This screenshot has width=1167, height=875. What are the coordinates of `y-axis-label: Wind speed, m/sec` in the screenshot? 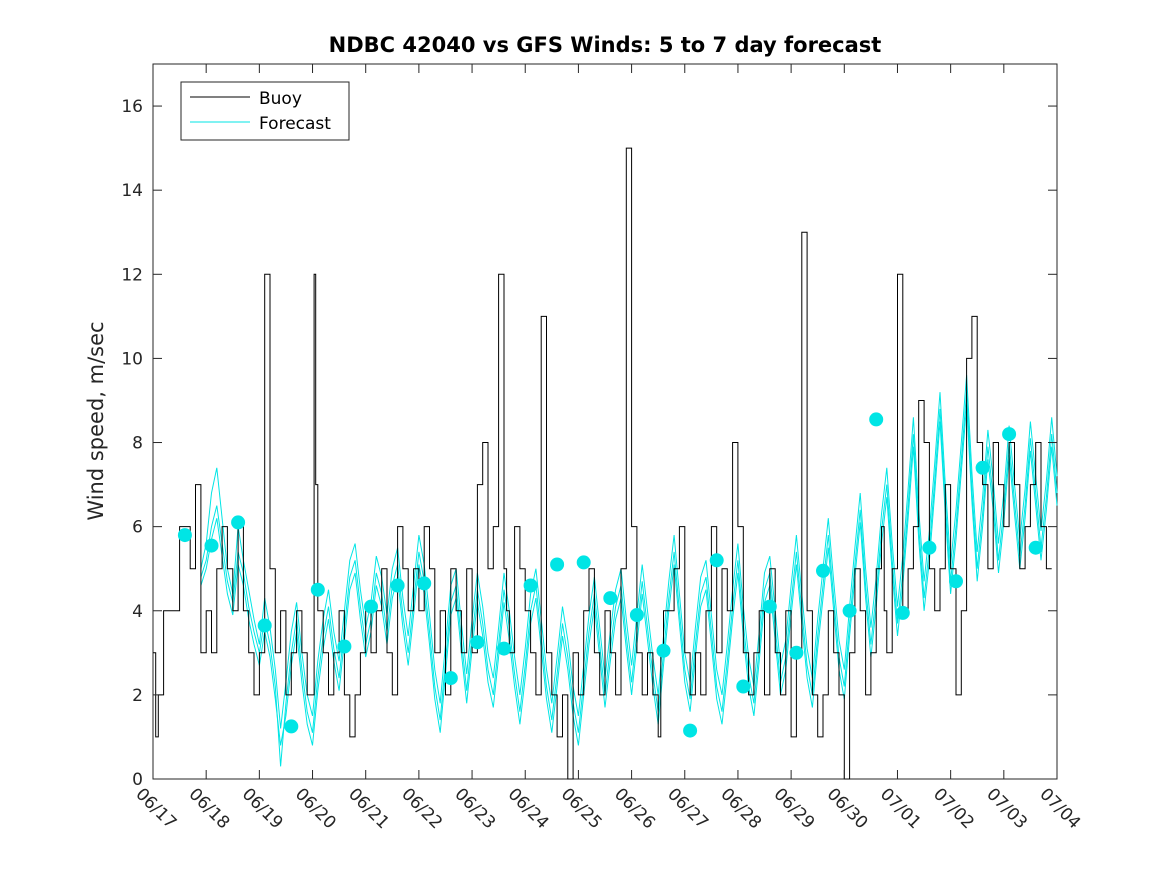 It's located at (96, 420).